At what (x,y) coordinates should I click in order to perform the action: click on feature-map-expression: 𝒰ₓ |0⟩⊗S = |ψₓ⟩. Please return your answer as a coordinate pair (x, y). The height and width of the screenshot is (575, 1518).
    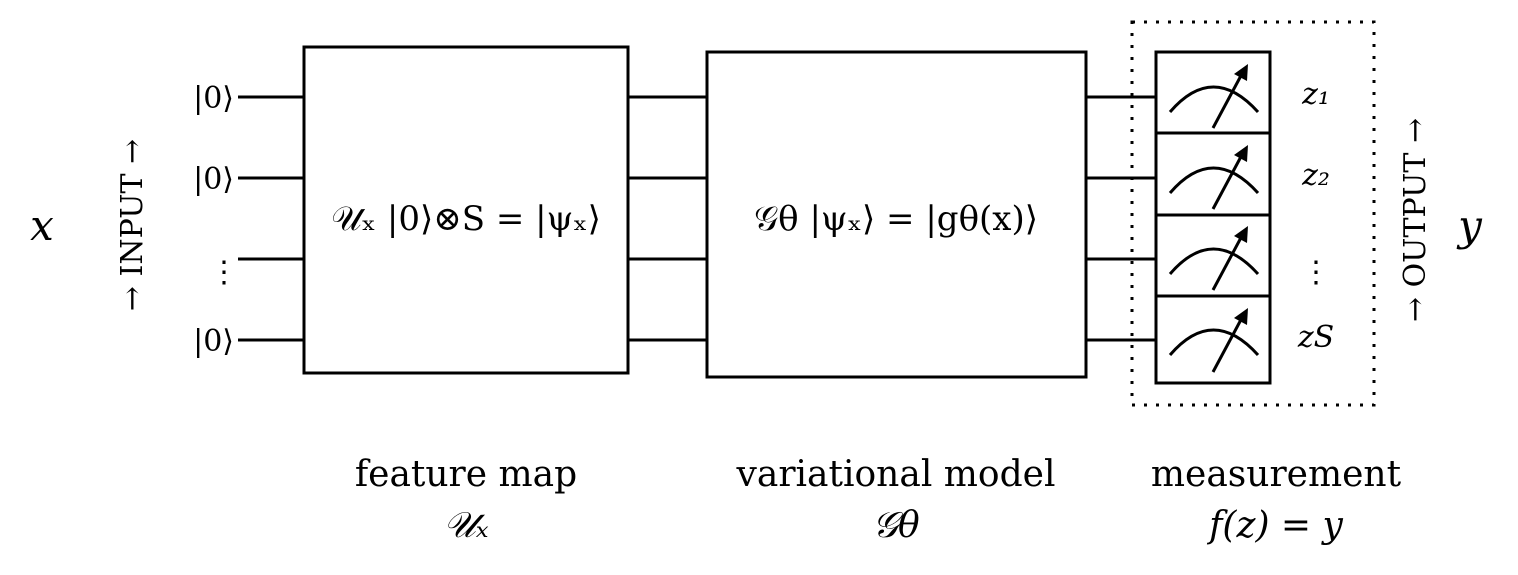
    Looking at the image, I should click on (466, 219).